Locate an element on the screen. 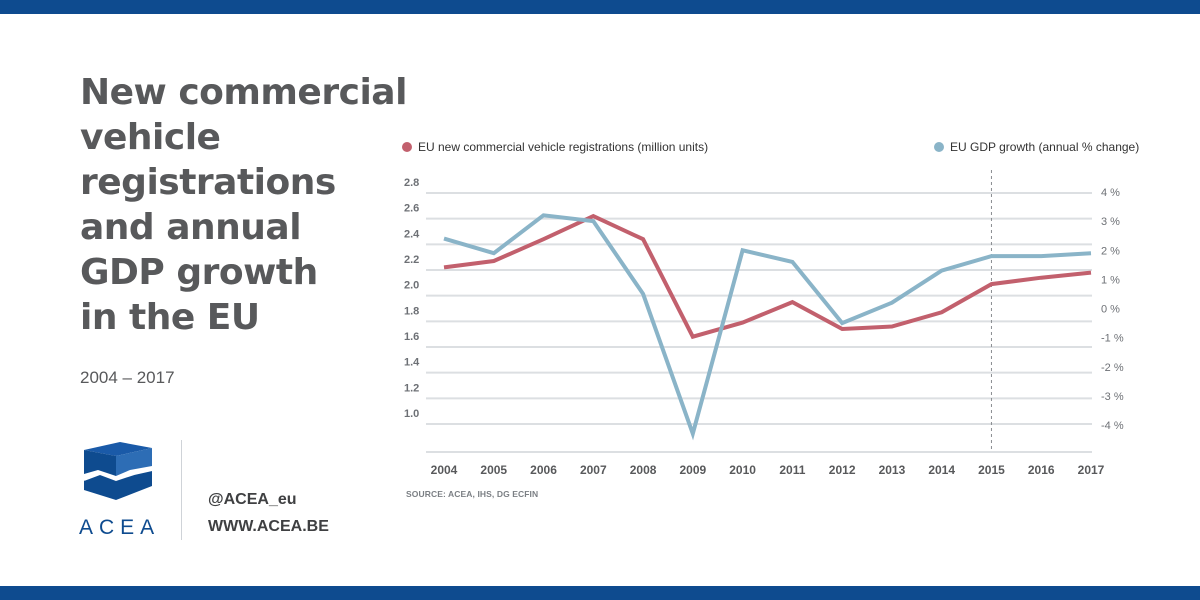  left-axis-tick-label: 2.0 is located at coordinates (411, 286).